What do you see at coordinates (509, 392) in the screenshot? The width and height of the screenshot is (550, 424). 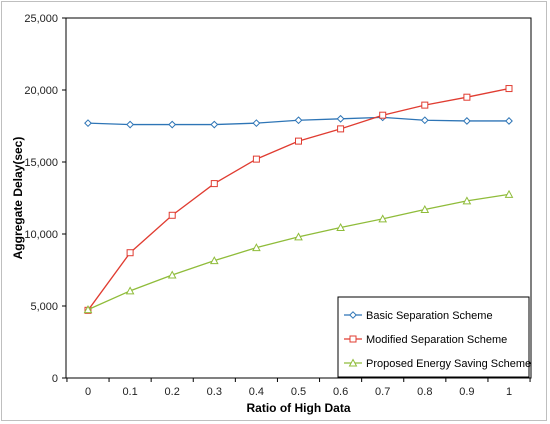 I see `x-tick-label: 1` at bounding box center [509, 392].